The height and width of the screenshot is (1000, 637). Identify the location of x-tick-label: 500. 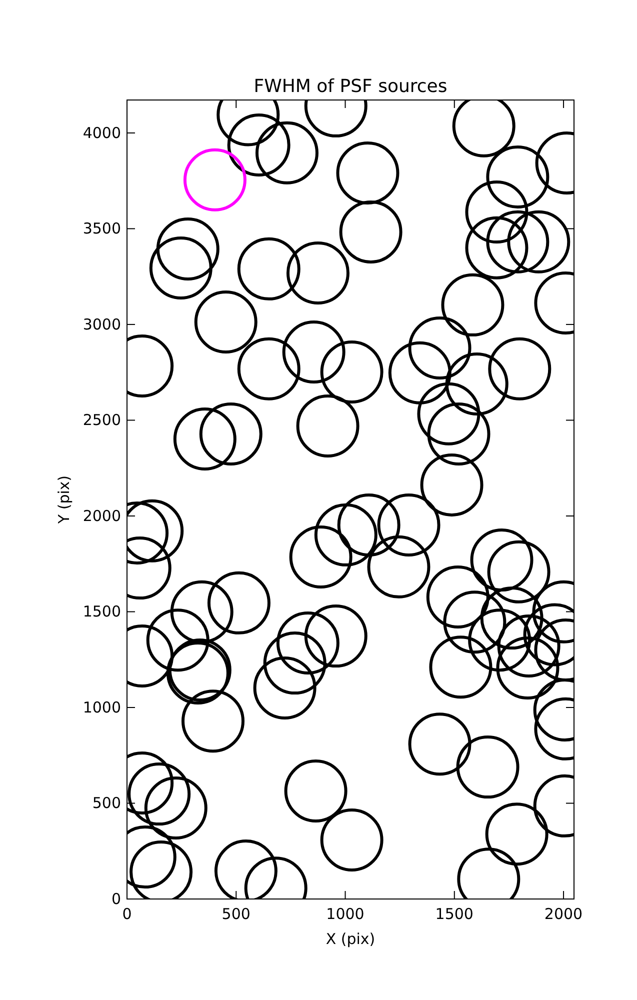
(236, 914).